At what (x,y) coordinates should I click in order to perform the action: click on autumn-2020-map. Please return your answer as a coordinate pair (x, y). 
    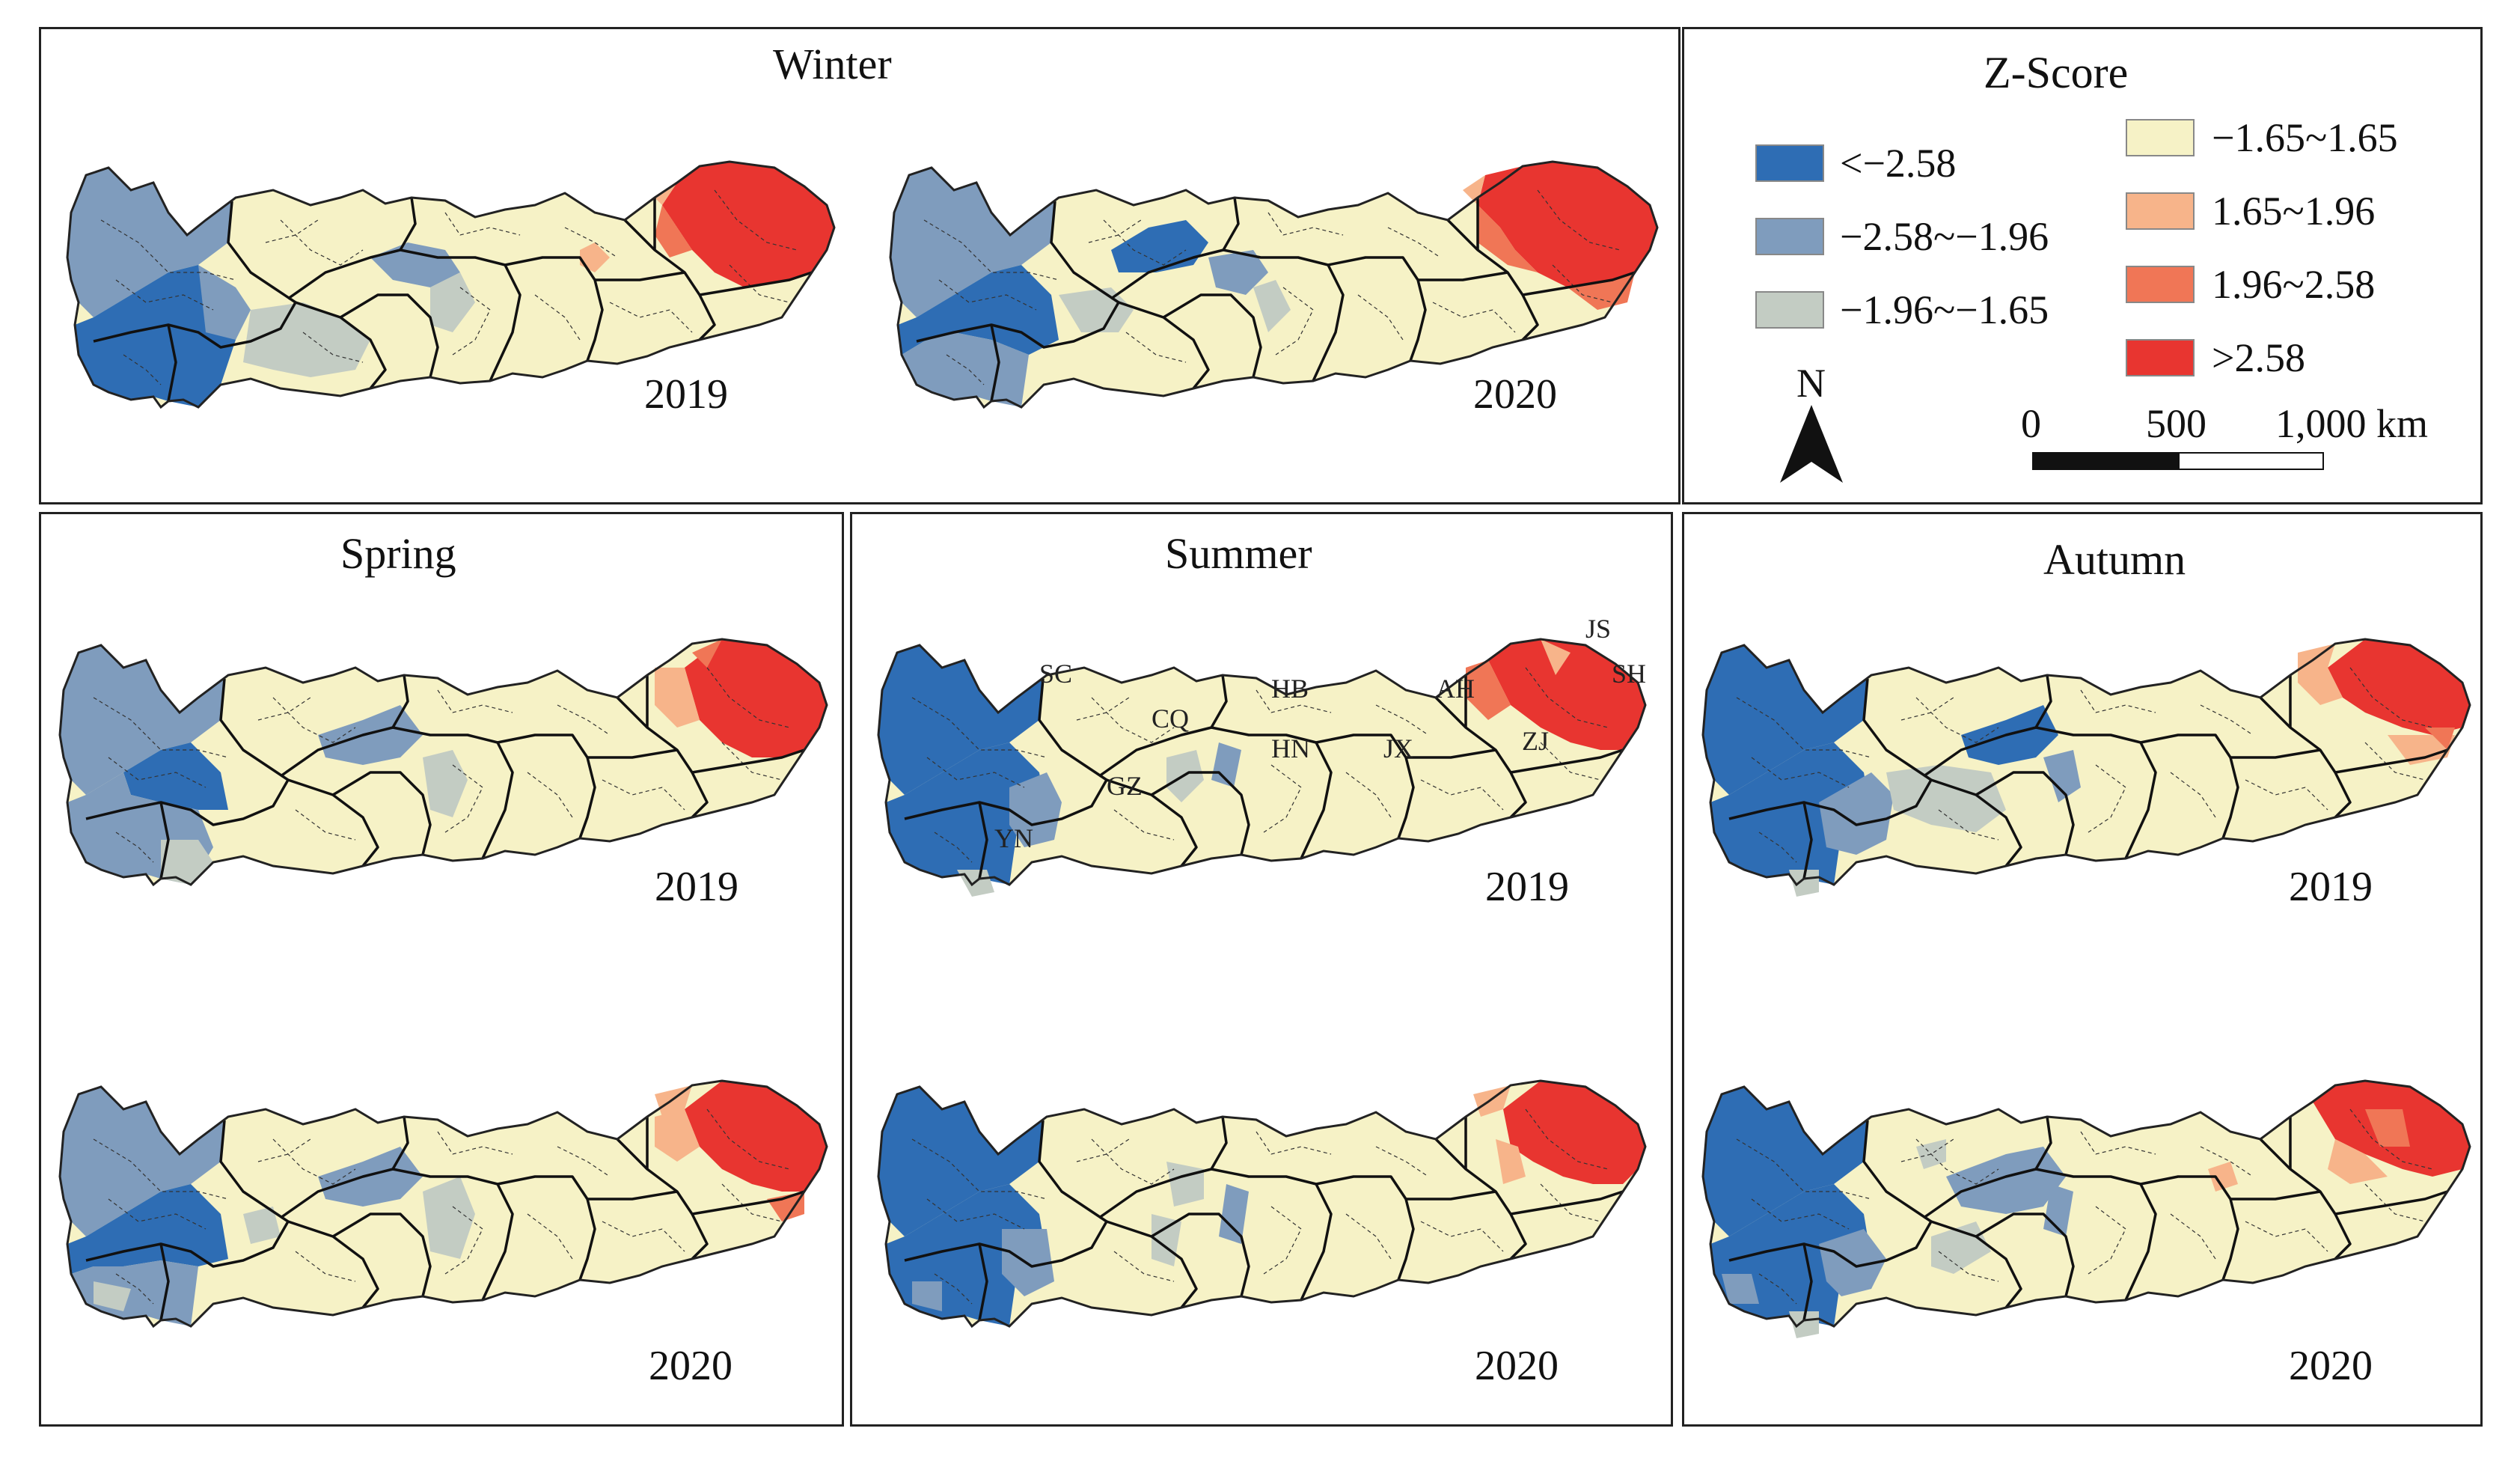
    Looking at the image, I should click on (2086, 1208).